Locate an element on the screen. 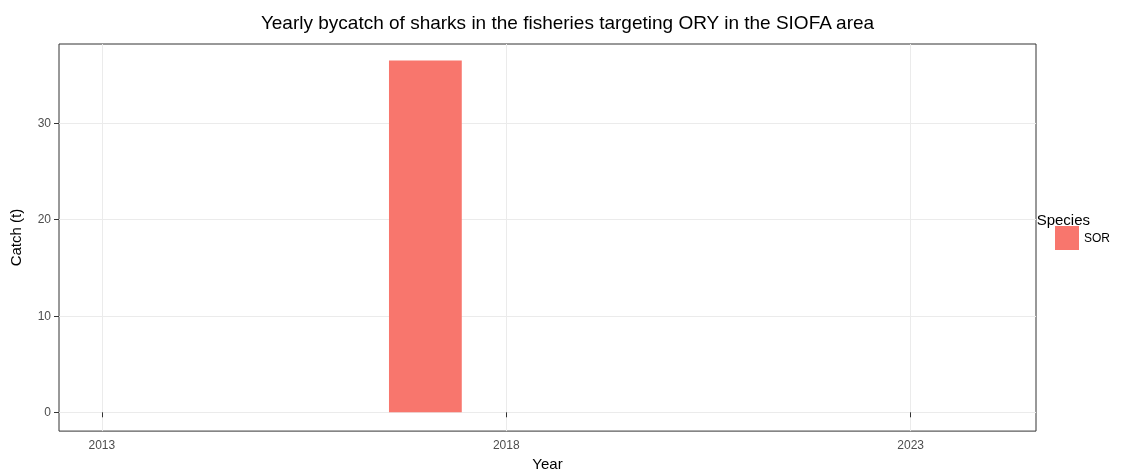 The width and height of the screenshot is (1135, 476). x-tick-label: 2013 is located at coordinates (102, 445).